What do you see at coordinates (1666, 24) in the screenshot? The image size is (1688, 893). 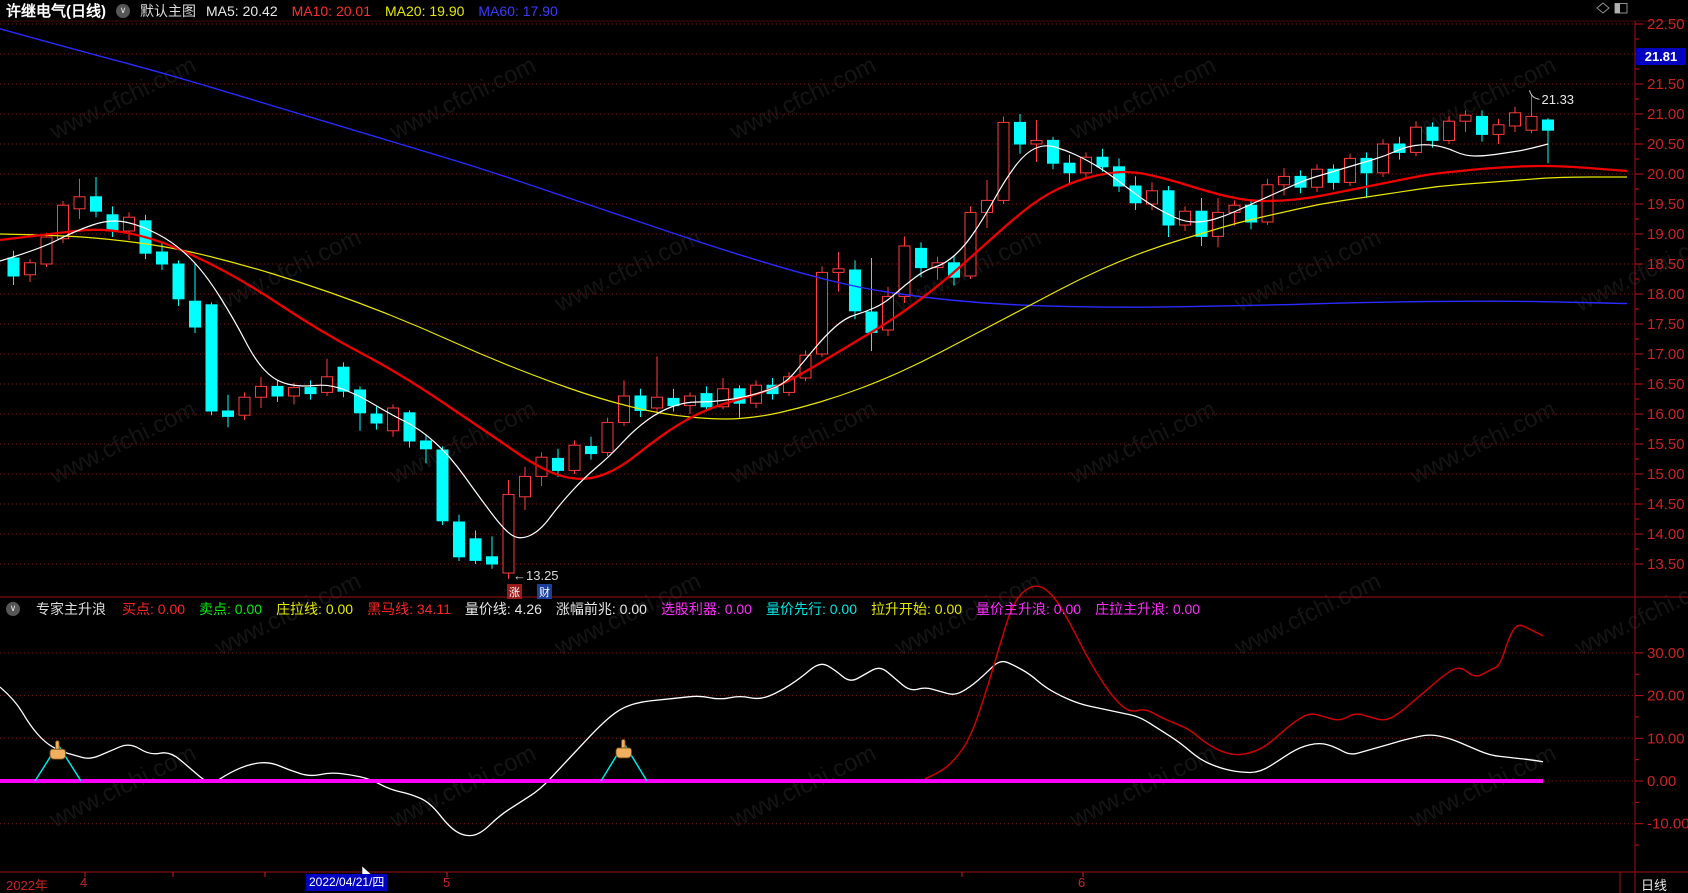 I see `svg-text: 22.50` at bounding box center [1666, 24].